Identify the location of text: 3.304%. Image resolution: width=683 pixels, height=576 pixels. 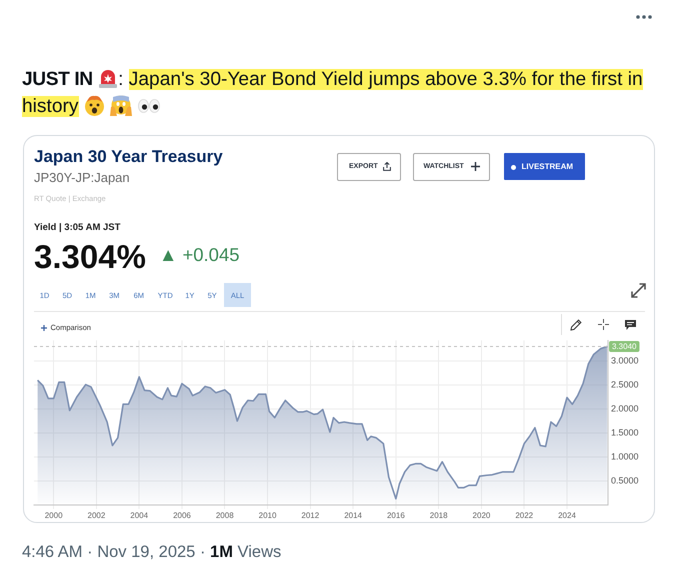
(90, 256).